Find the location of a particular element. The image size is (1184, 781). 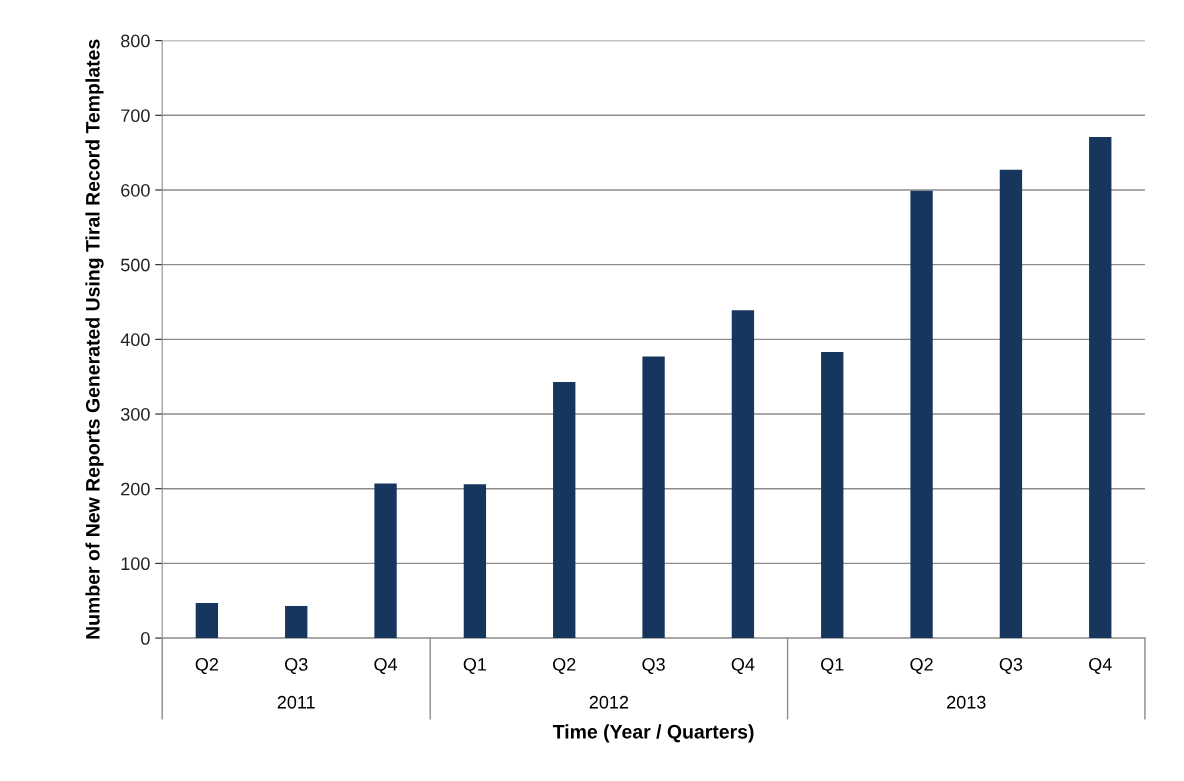

y-tick-label: 600 is located at coordinates (135, 190).